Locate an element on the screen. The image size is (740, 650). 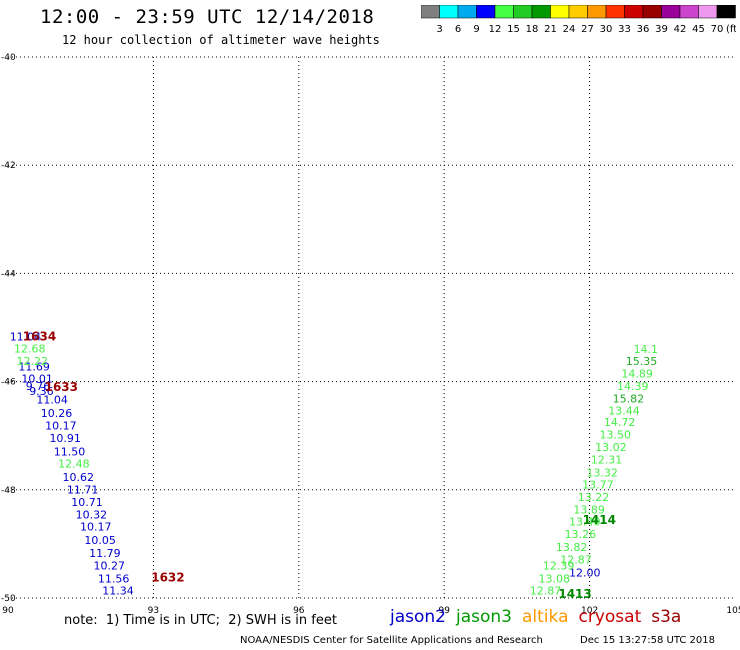
wave-height-value: 10.62 is located at coordinates (79, 477).